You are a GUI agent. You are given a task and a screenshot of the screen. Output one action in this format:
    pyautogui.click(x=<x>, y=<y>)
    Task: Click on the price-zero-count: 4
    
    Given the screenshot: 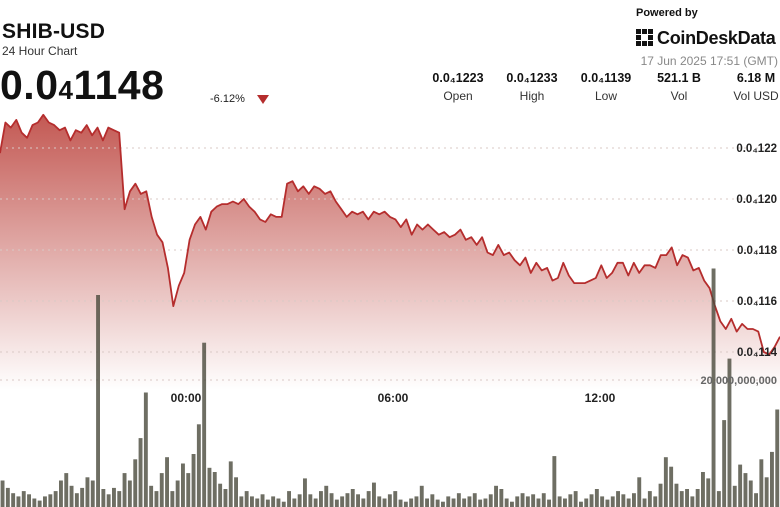 What is the action you would take?
    pyautogui.click(x=66, y=90)
    